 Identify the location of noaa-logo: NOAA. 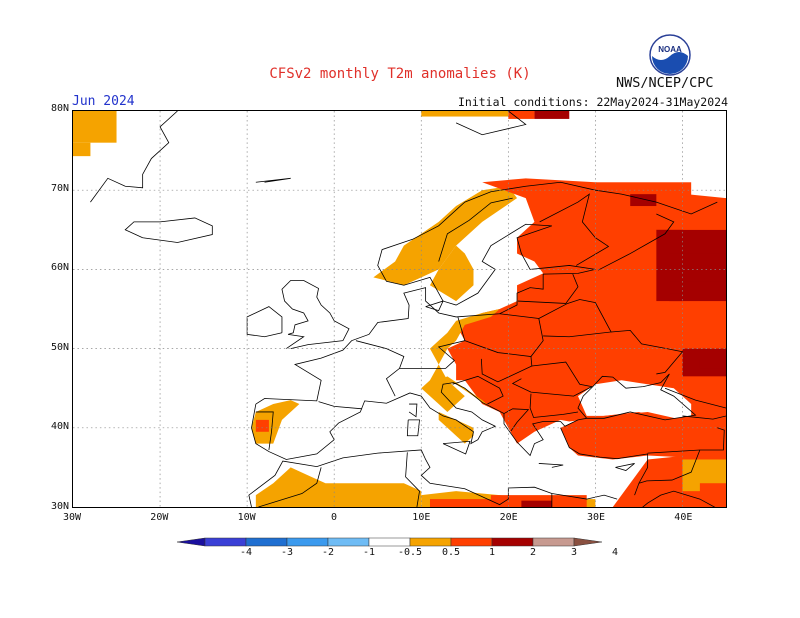
(670, 55).